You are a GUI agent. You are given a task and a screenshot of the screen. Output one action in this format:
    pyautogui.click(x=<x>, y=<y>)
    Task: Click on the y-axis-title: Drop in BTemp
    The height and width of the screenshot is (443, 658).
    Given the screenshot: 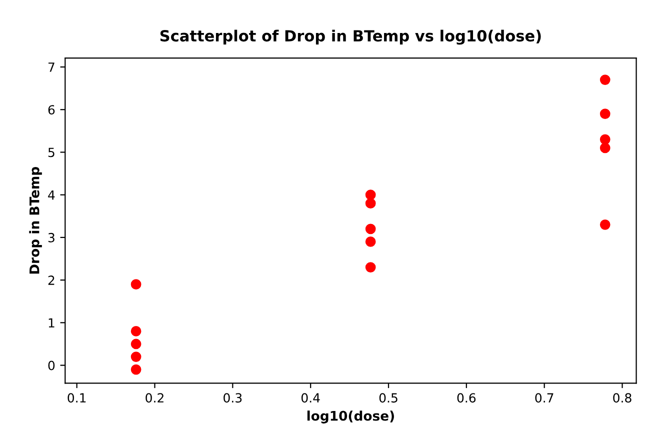 What is the action you would take?
    pyautogui.click(x=35, y=220)
    